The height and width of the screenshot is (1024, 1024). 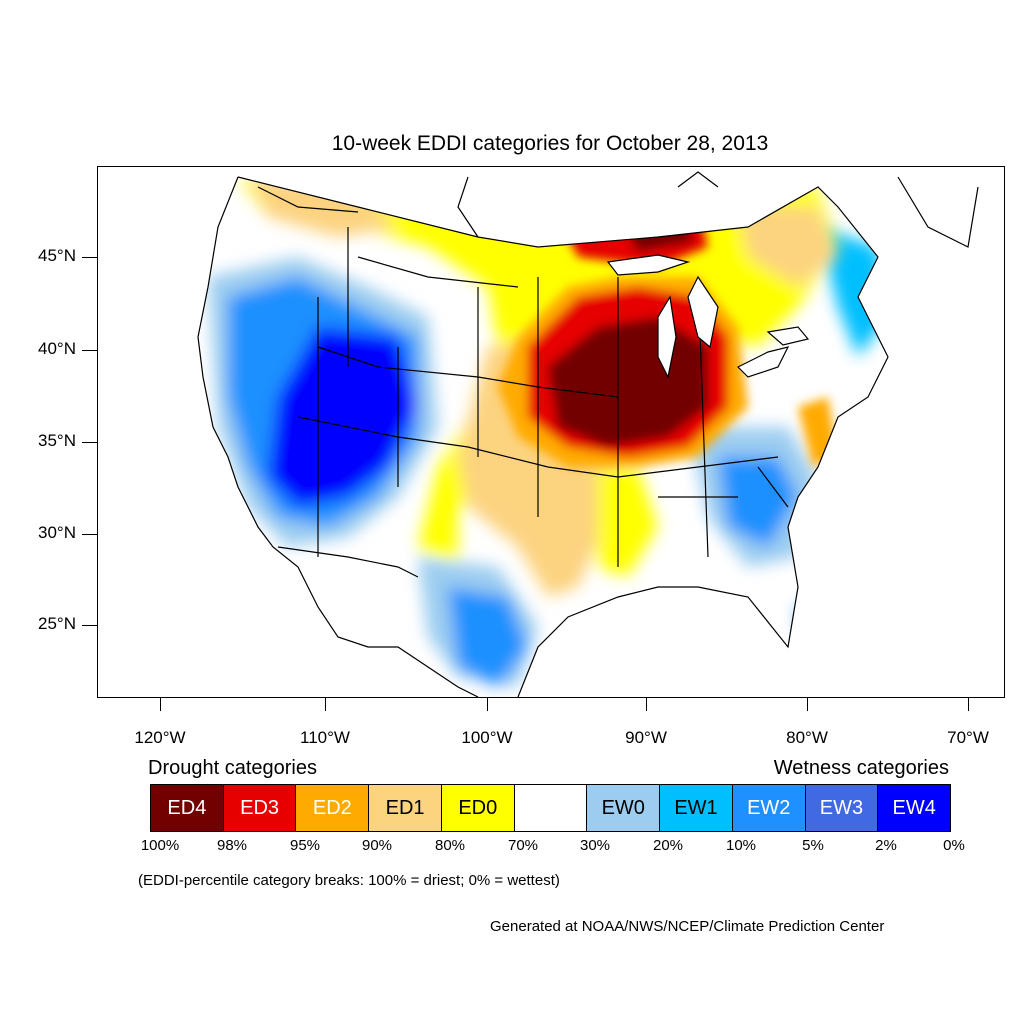 What do you see at coordinates (668, 845) in the screenshot?
I see `percentile-label: 20%` at bounding box center [668, 845].